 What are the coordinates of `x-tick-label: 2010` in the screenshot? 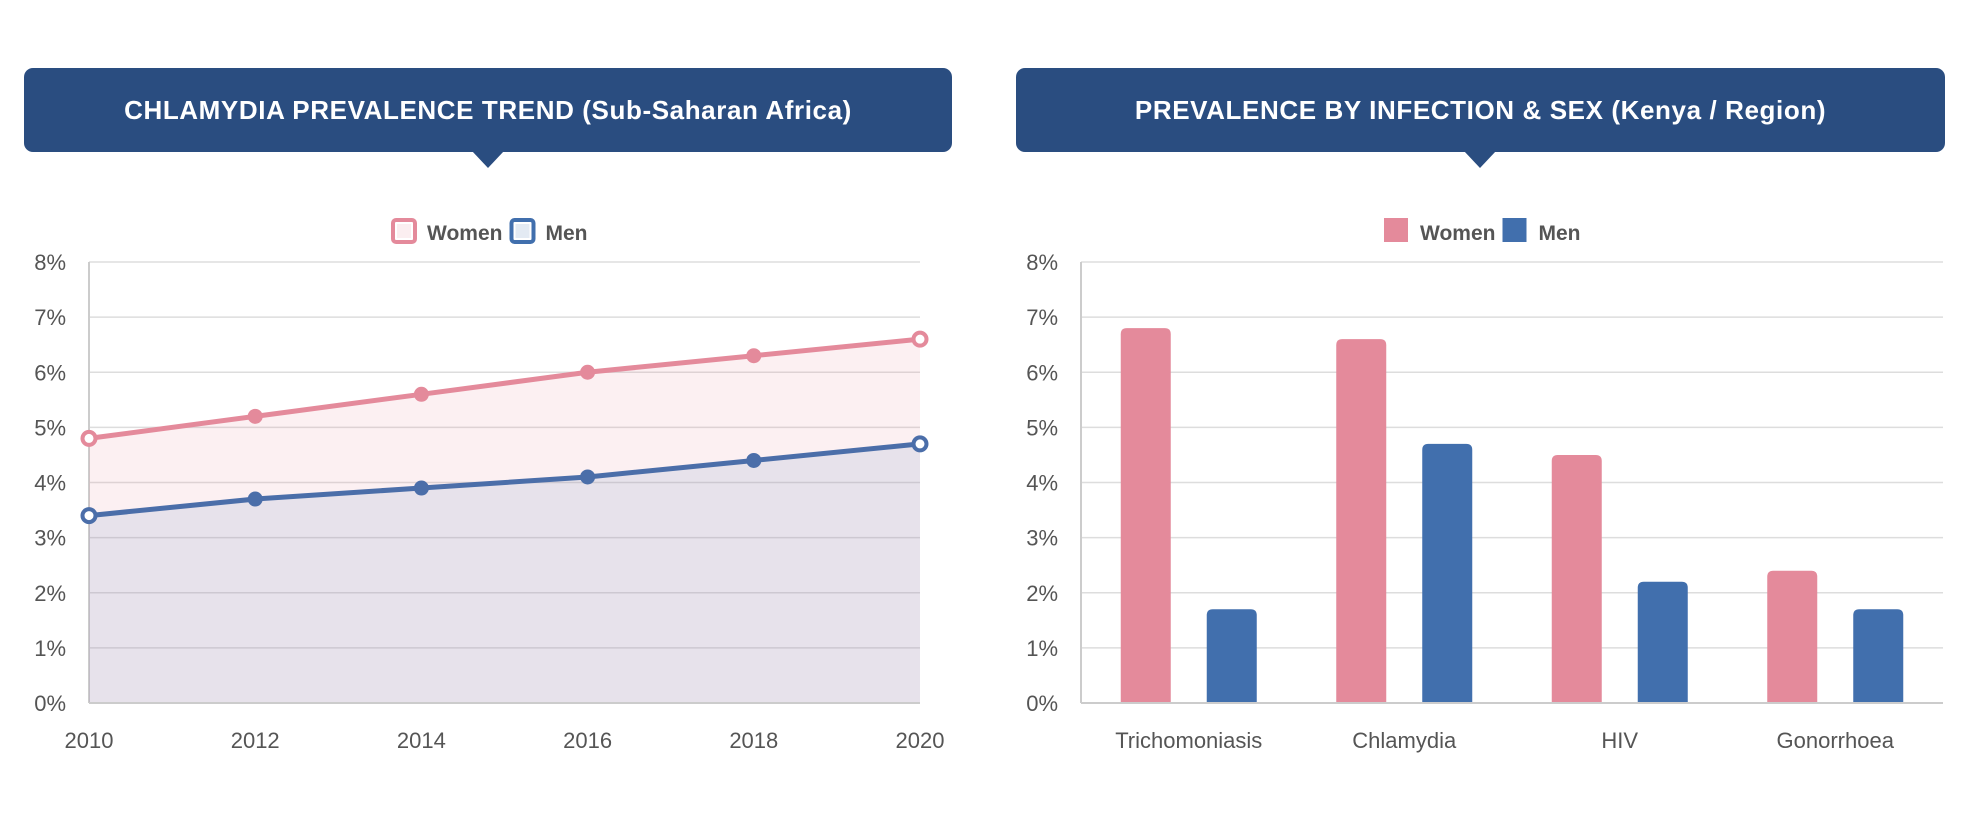 It's located at (89, 740).